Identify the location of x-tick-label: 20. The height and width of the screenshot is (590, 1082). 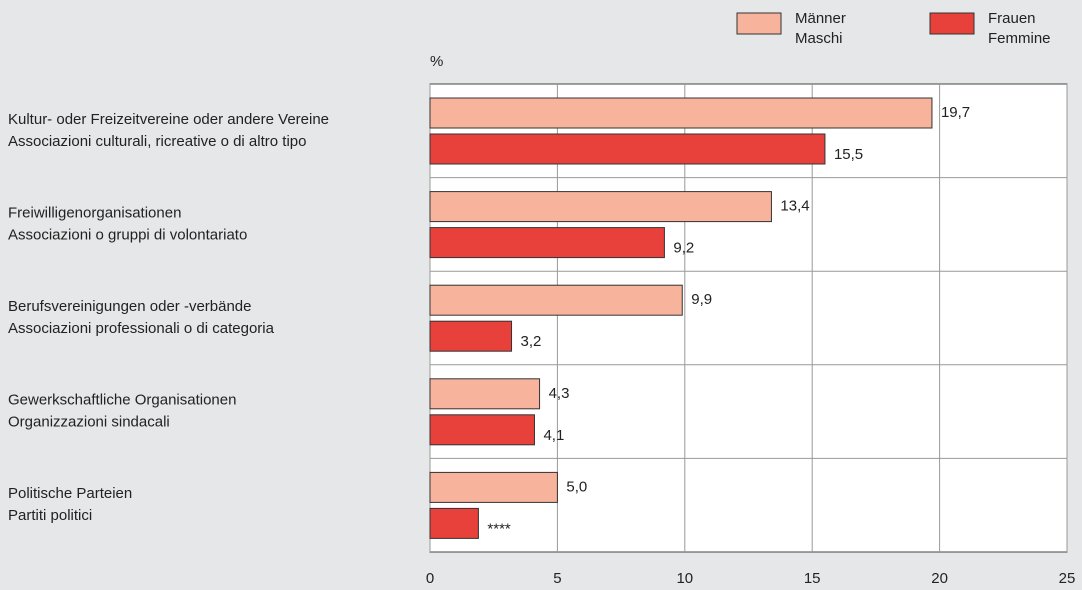
(939, 578).